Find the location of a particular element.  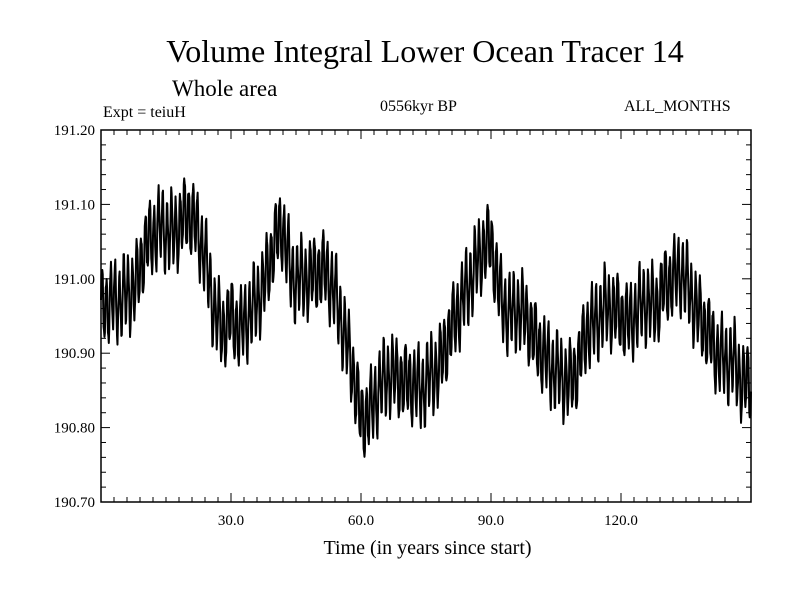

chart-subtitle: Whole area is located at coordinates (225, 88).